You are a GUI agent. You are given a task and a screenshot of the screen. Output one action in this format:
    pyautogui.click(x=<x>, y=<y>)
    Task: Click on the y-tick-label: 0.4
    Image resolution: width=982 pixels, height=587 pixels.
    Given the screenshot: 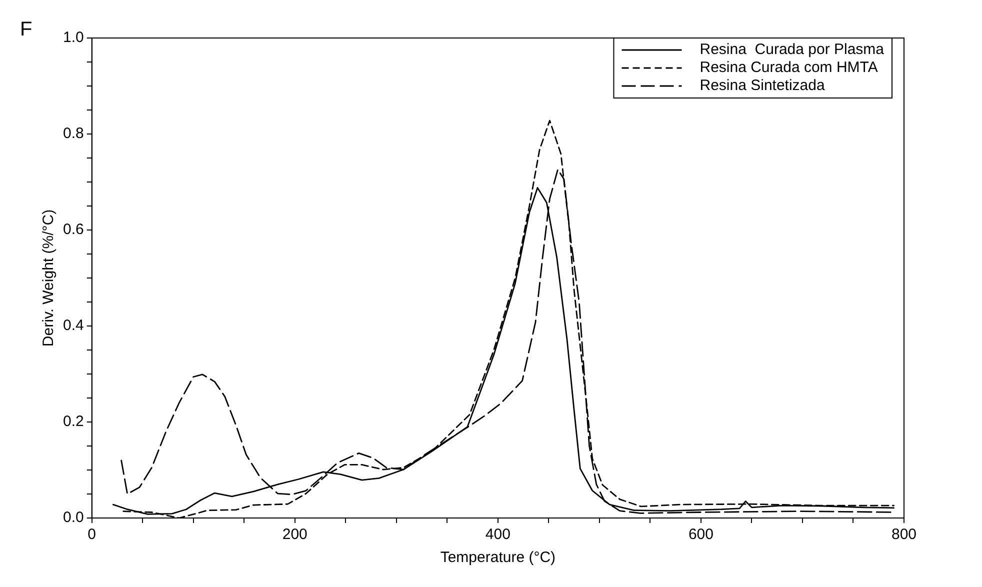 What is the action you would take?
    pyautogui.click(x=73, y=325)
    